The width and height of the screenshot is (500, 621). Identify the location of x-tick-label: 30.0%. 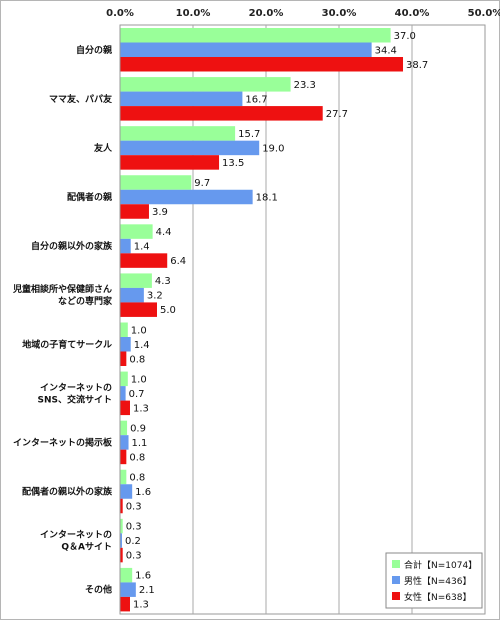
(339, 13).